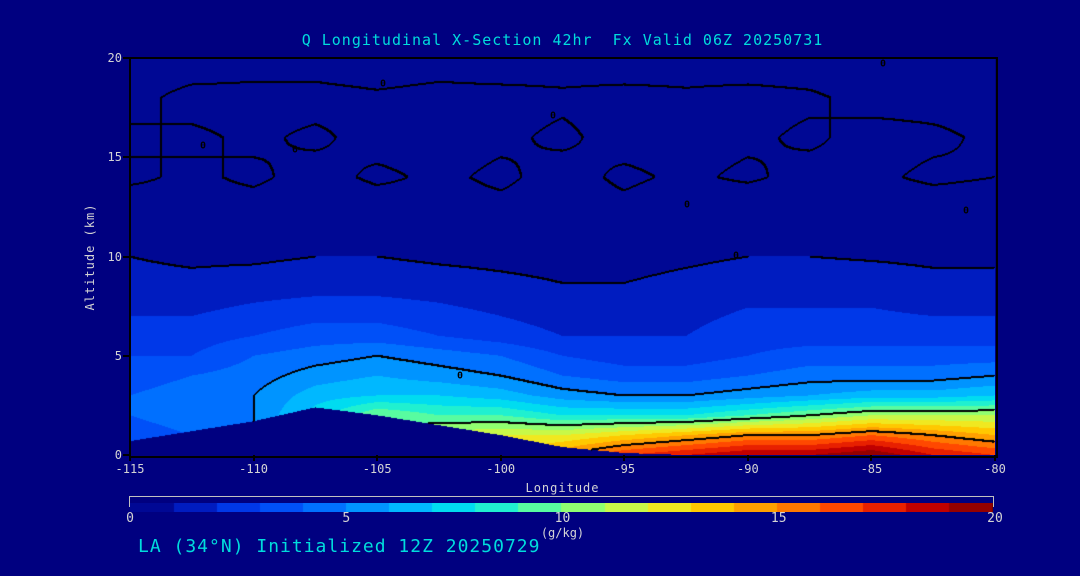  Describe the element at coordinates (562, 488) in the screenshot. I see `x-axis-label: Longitude` at that location.